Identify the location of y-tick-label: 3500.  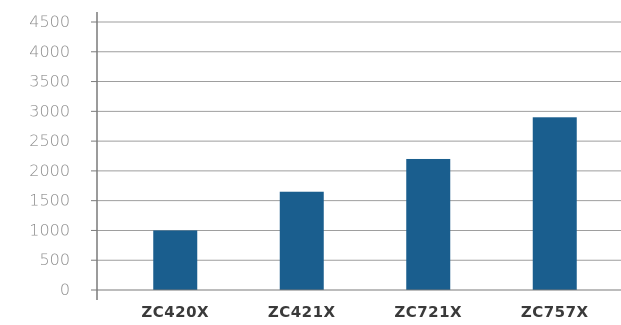
(49, 81).